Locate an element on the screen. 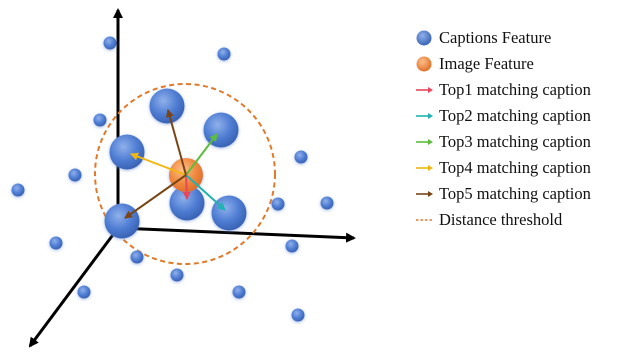 Image resolution: width=634 pixels, height=352 pixels. legend-label: Top4 matching caption is located at coordinates (515, 167).